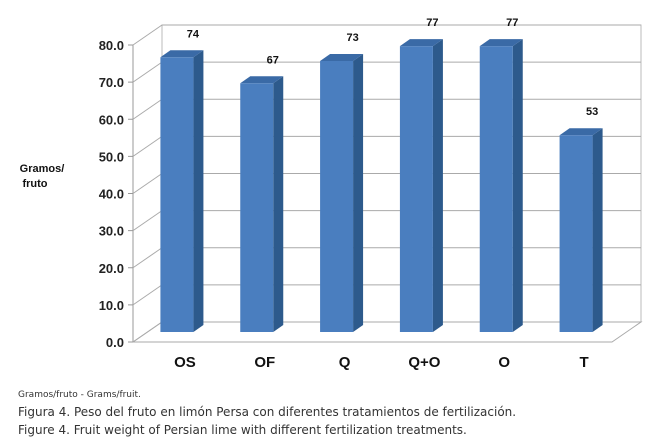 This screenshot has height=446, width=654. I want to click on x-tick-label: OF, so click(264, 362).